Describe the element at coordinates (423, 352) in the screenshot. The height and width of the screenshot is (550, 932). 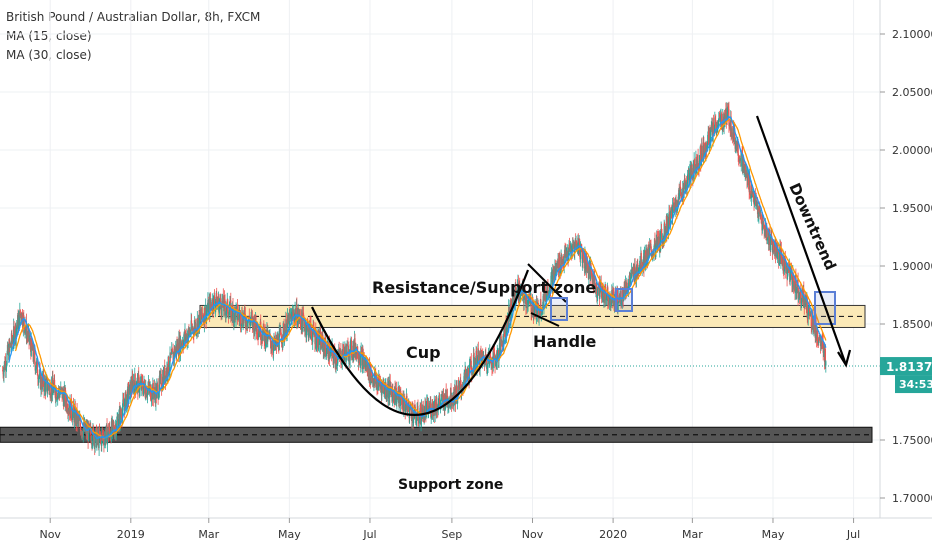
I see `cup-label: Cup` at that location.